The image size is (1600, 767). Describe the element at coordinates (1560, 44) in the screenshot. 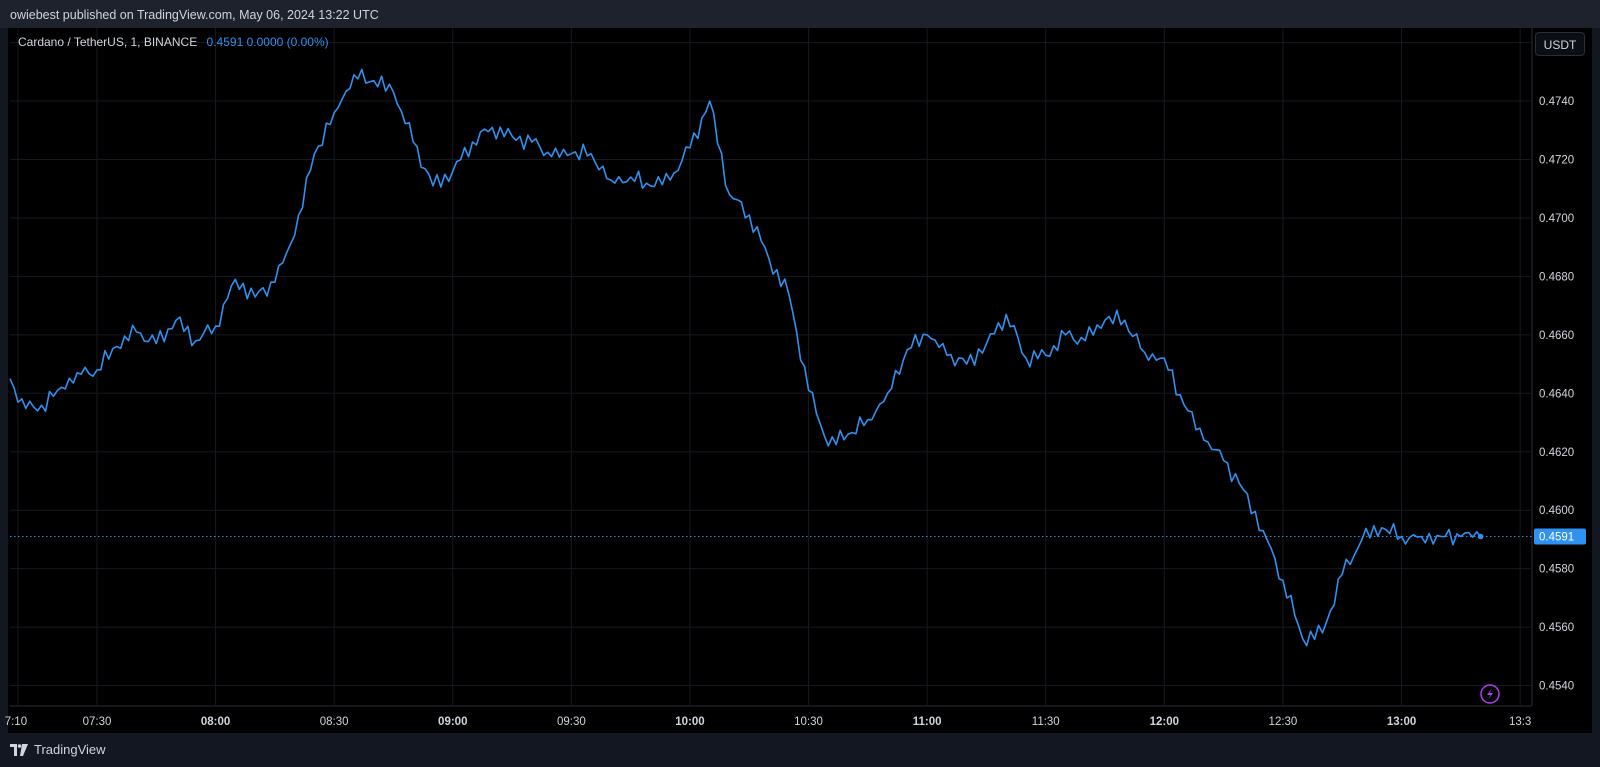

I see `currency-unit-button: USDT` at that location.